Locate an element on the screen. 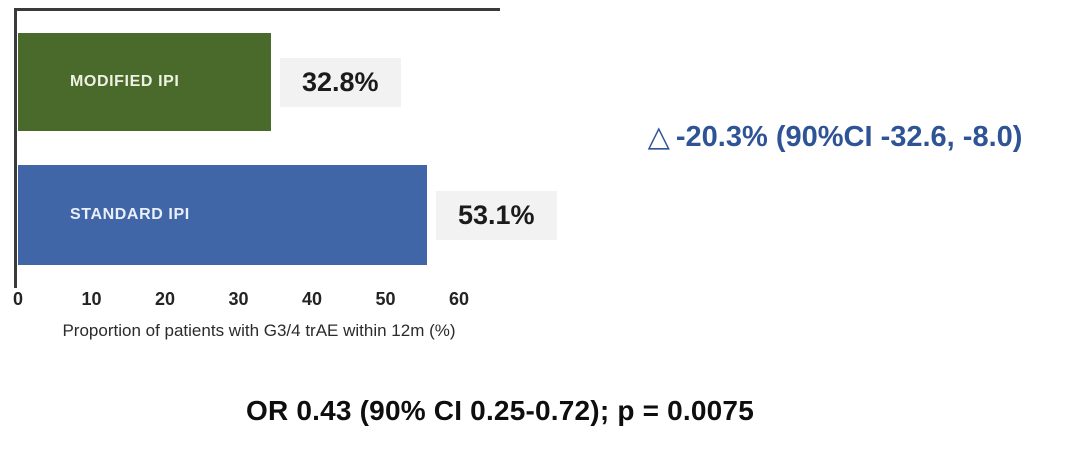  value-label-standard-ipi: 53.1% is located at coordinates (496, 215).